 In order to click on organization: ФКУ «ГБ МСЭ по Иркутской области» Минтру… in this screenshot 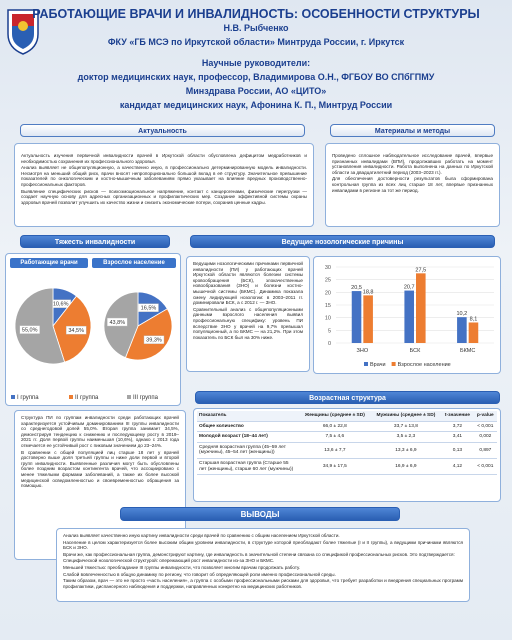, I will do `click(256, 42)`.